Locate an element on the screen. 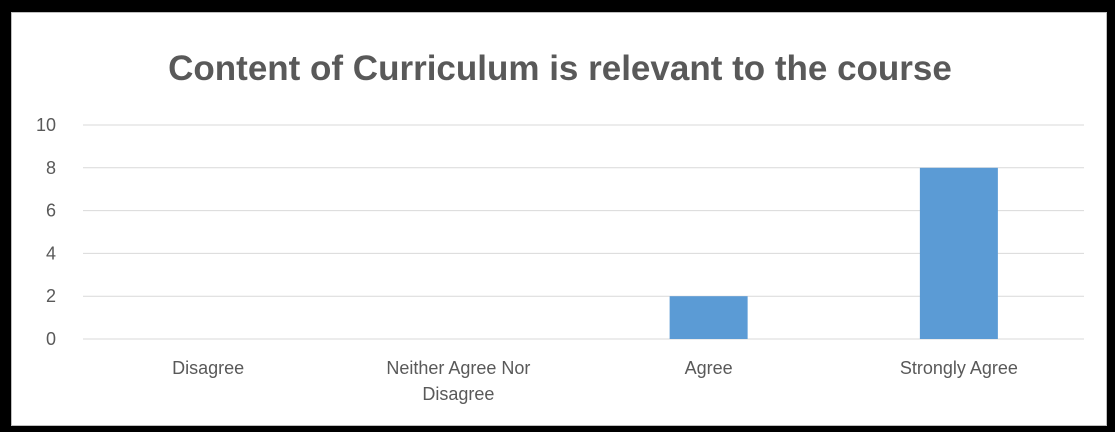 The width and height of the screenshot is (1115, 432). y-tick-label: 0 is located at coordinates (51, 339).